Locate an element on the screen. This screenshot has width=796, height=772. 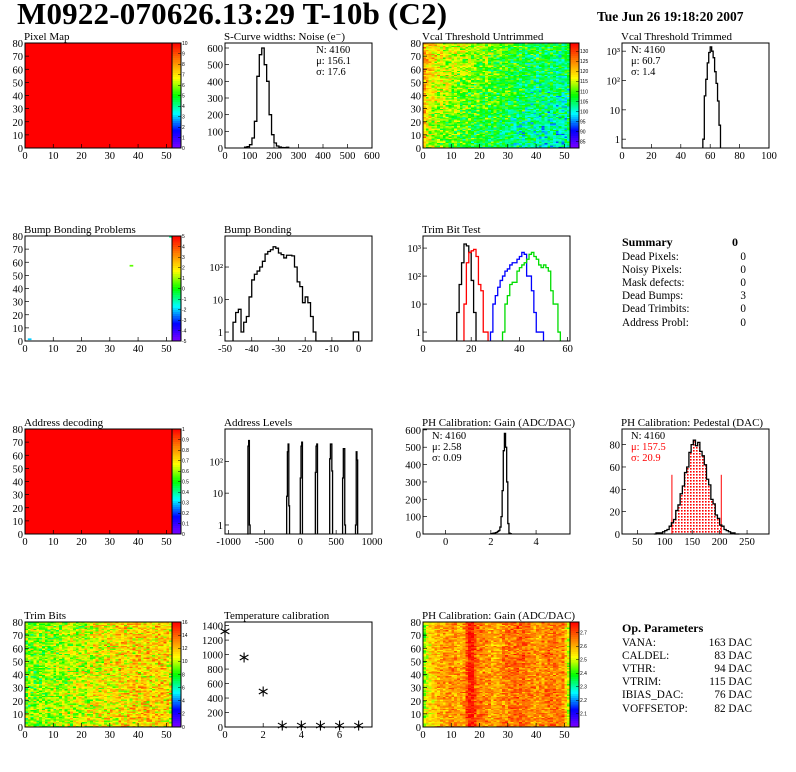
y-tick-label: 0 is located at coordinates (20, 149).